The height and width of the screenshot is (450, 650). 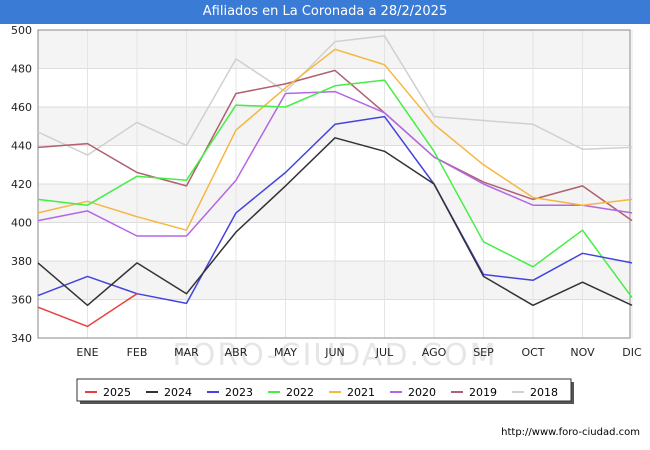 I want to click on y-tick-label: 440, so click(x=21, y=146).